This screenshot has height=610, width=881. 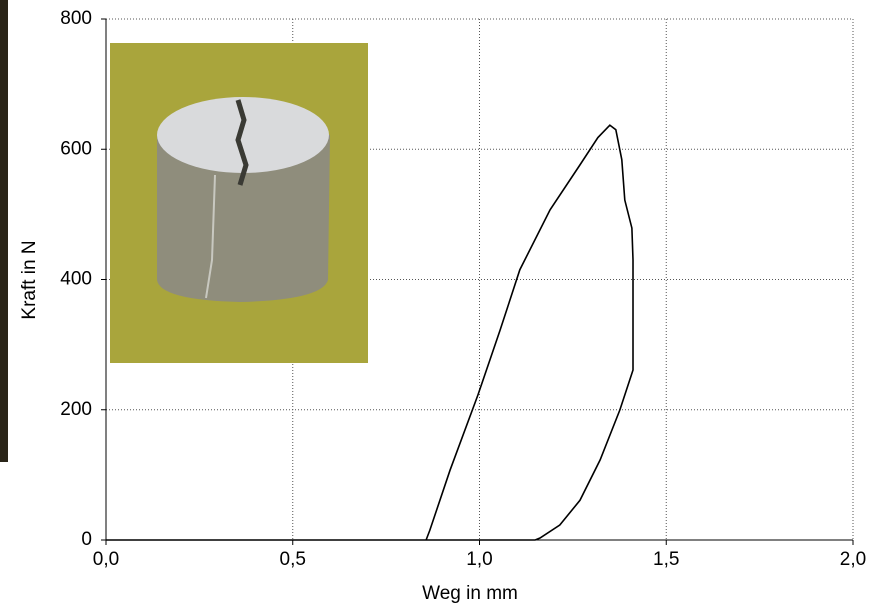 I want to click on x-tick-label: 0,5, so click(x=293, y=559).